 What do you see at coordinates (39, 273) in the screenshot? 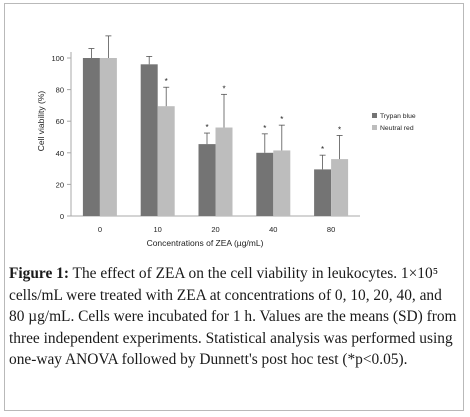
I see `caption-label: Figure 1:` at bounding box center [39, 273].